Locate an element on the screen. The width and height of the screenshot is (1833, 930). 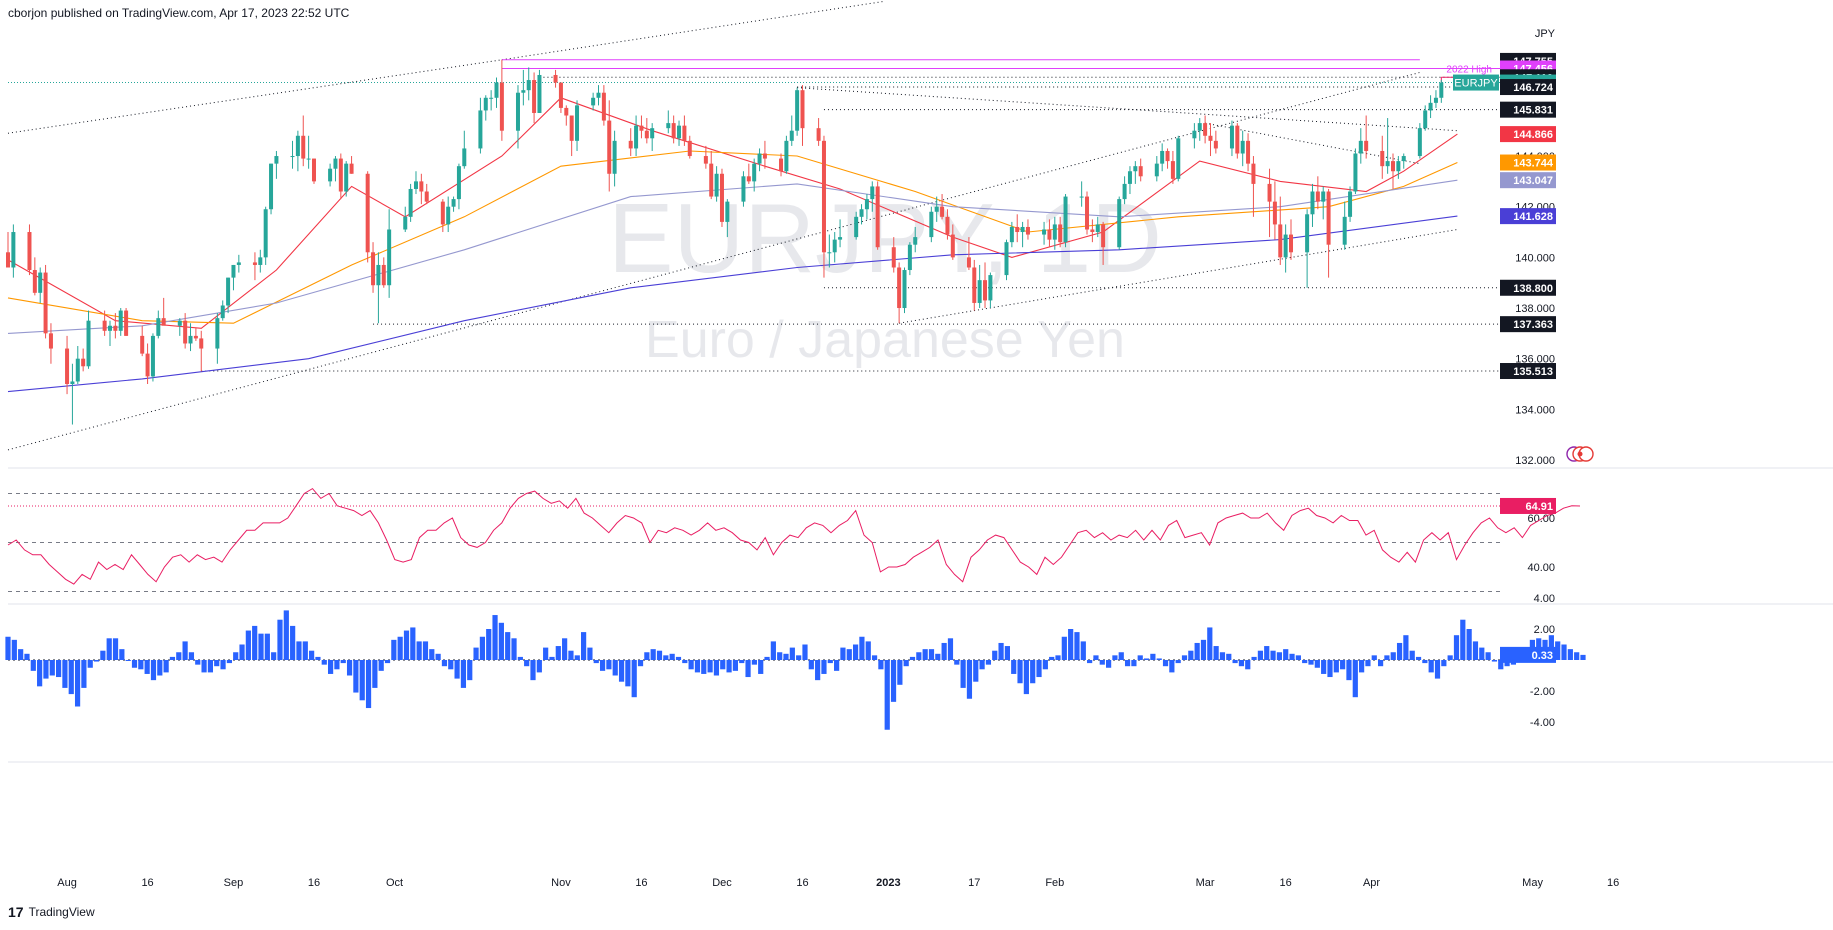
x-tick-label: Apr is located at coordinates (1371, 883).